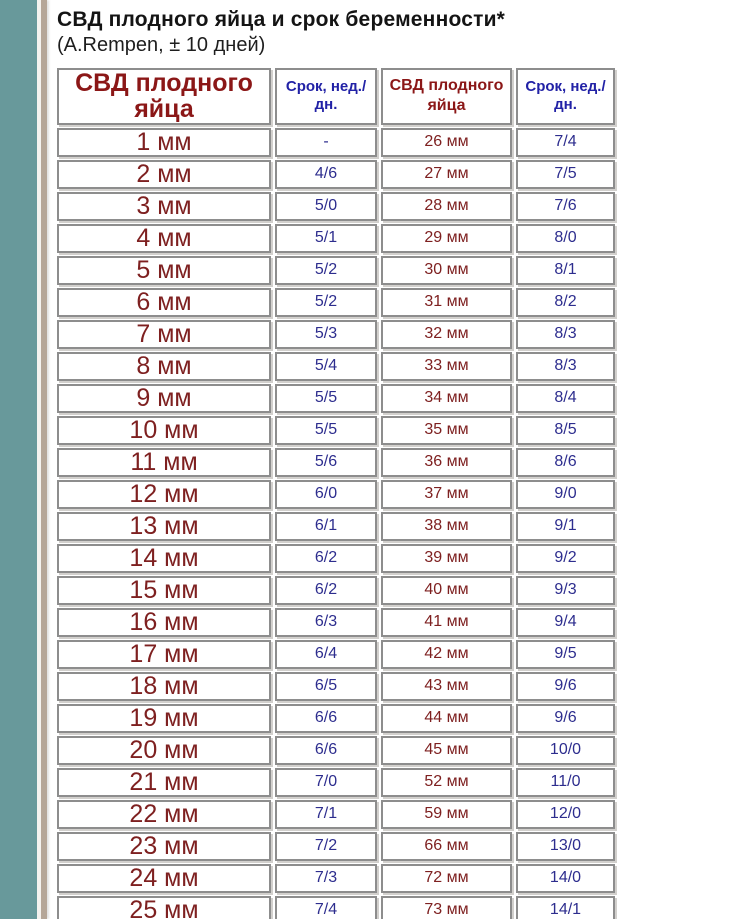  What do you see at coordinates (565, 174) in the screenshot?
I see `term-value-right: 7/5` at bounding box center [565, 174].